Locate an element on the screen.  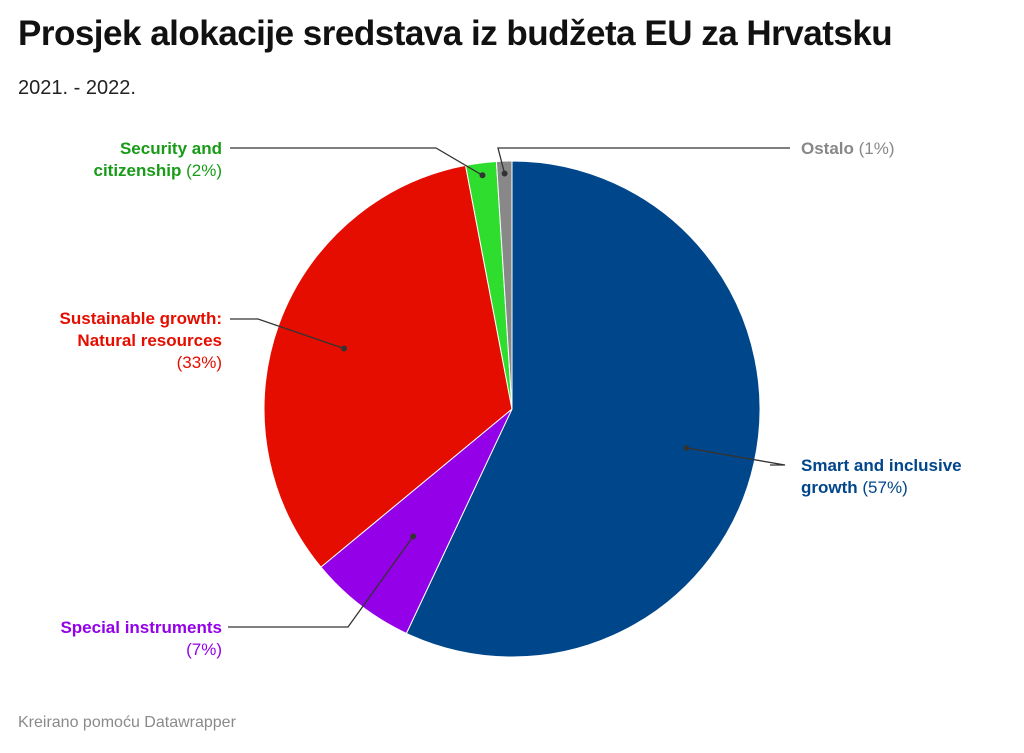
label-special-instruments: Special instruments (7%) is located at coordinates (141, 639).